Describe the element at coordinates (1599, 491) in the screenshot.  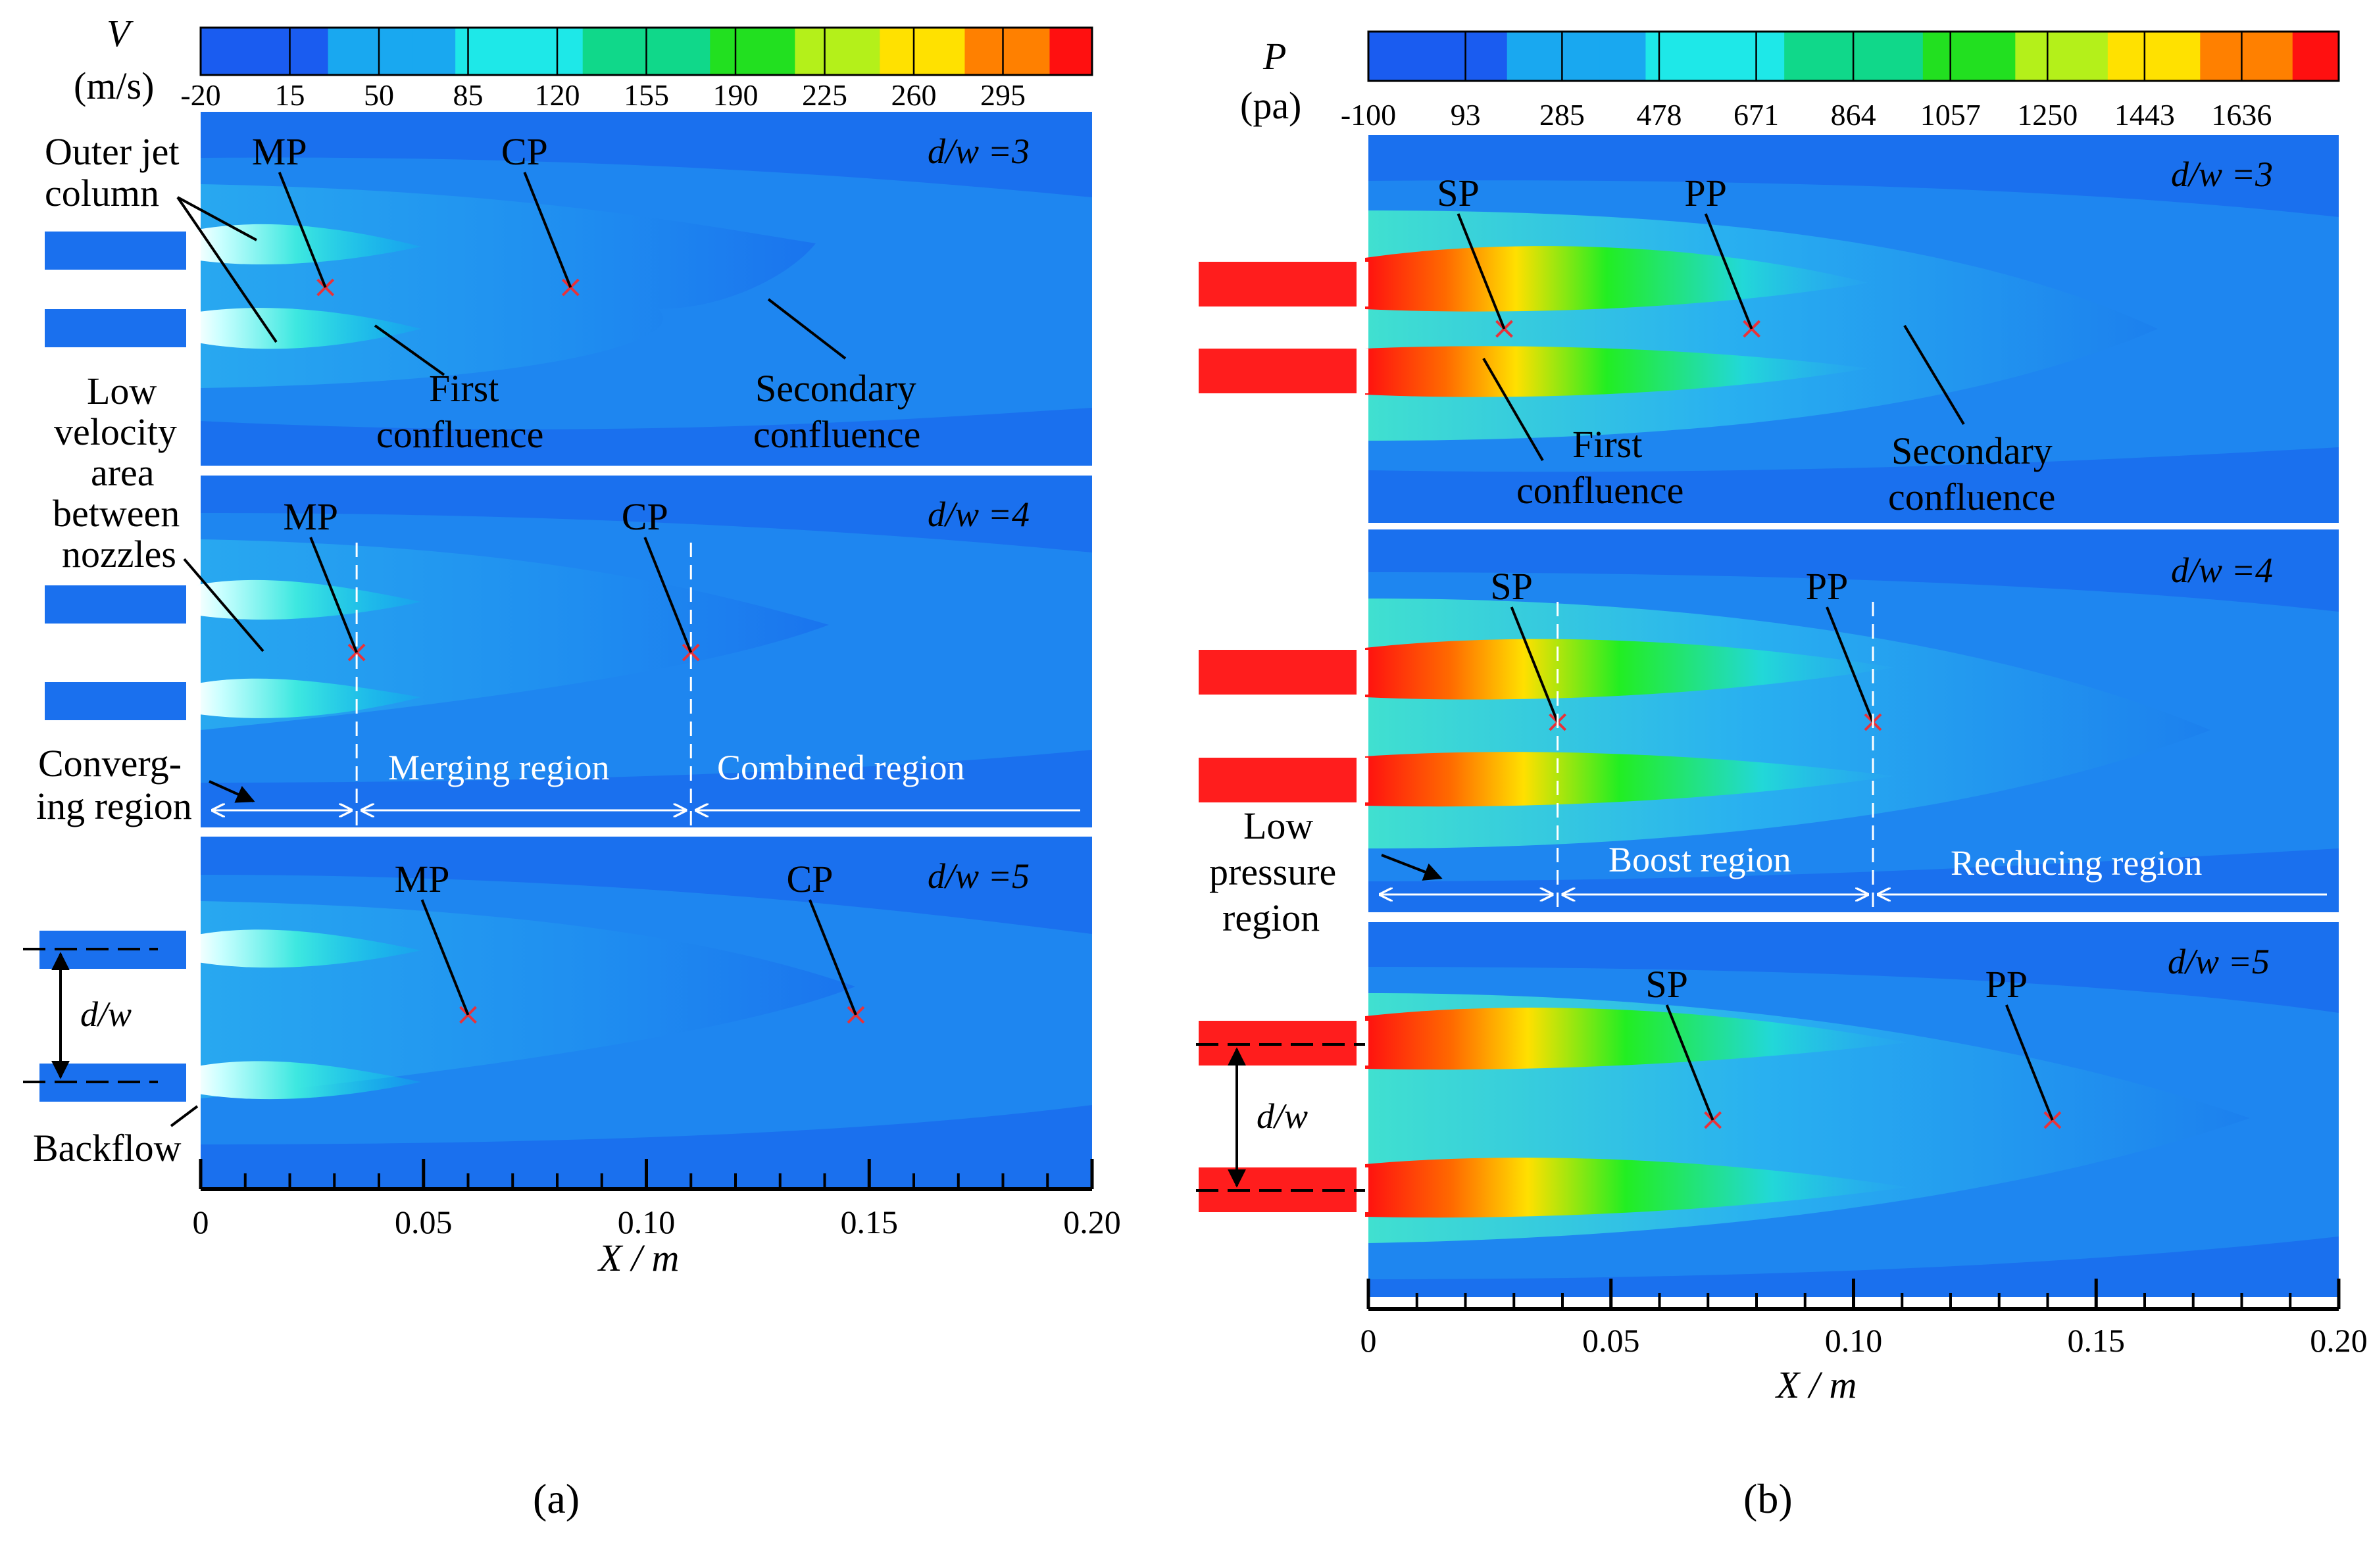
I see `ann-first-confluence-b-2: confluence` at that location.